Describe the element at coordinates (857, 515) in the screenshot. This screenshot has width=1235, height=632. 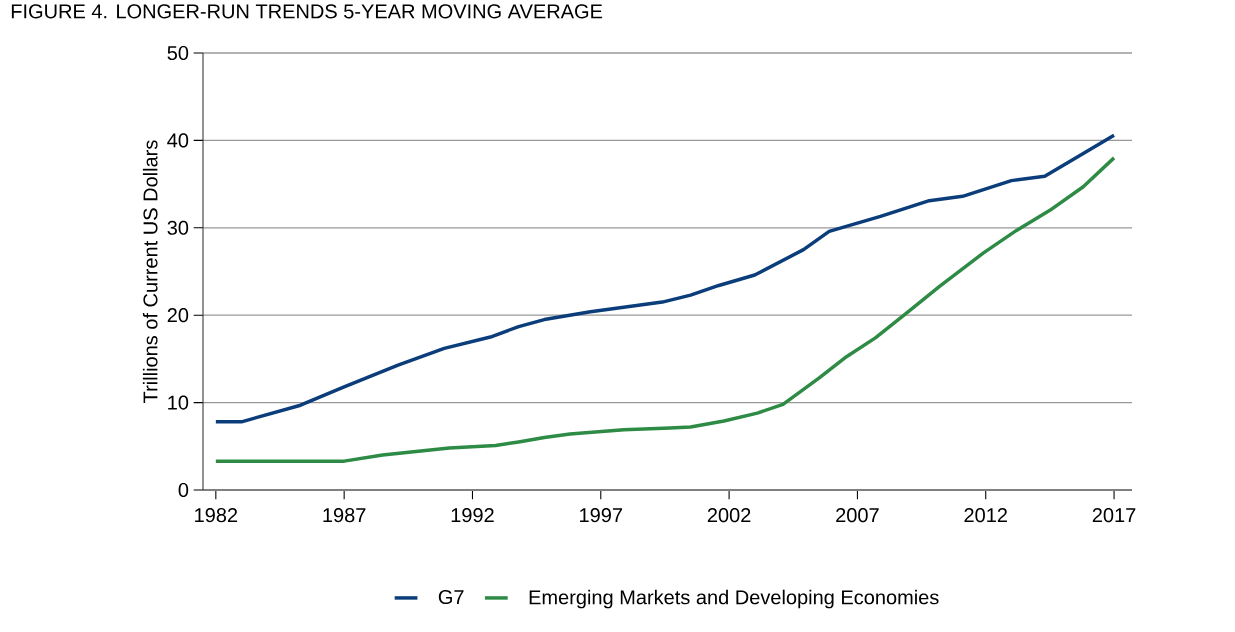
I see `x-tick-label: 2007` at that location.